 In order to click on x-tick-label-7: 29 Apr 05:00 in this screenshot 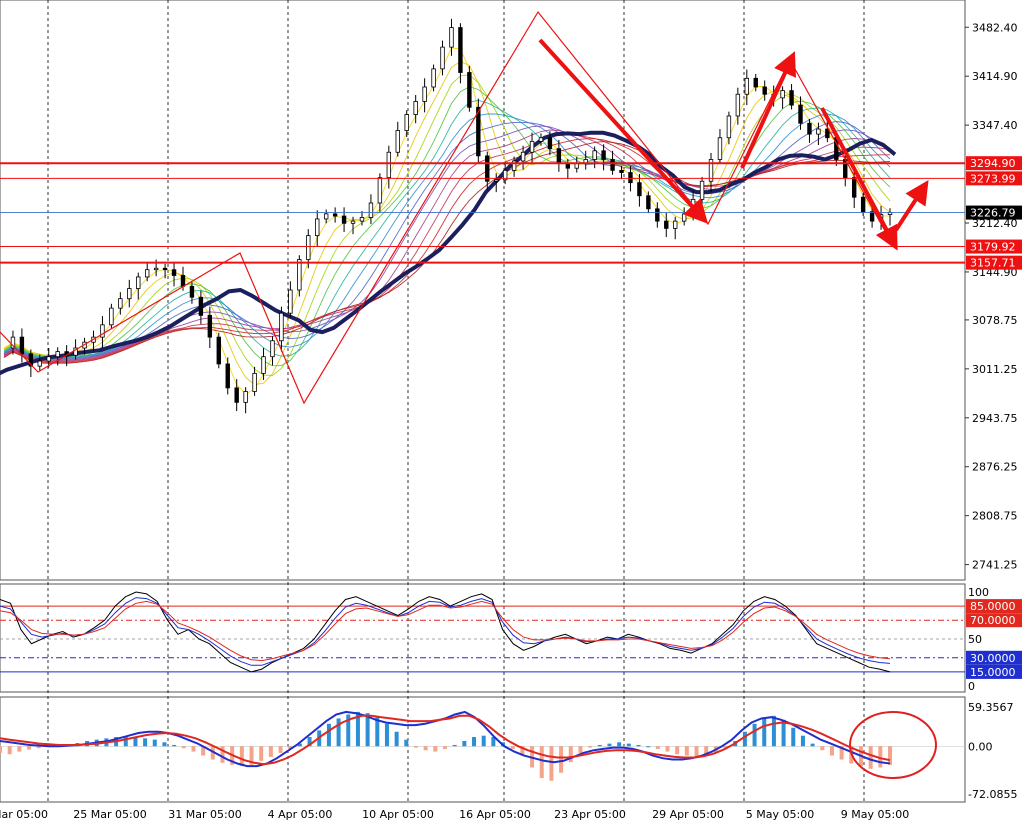, I will do `click(688, 814)`.